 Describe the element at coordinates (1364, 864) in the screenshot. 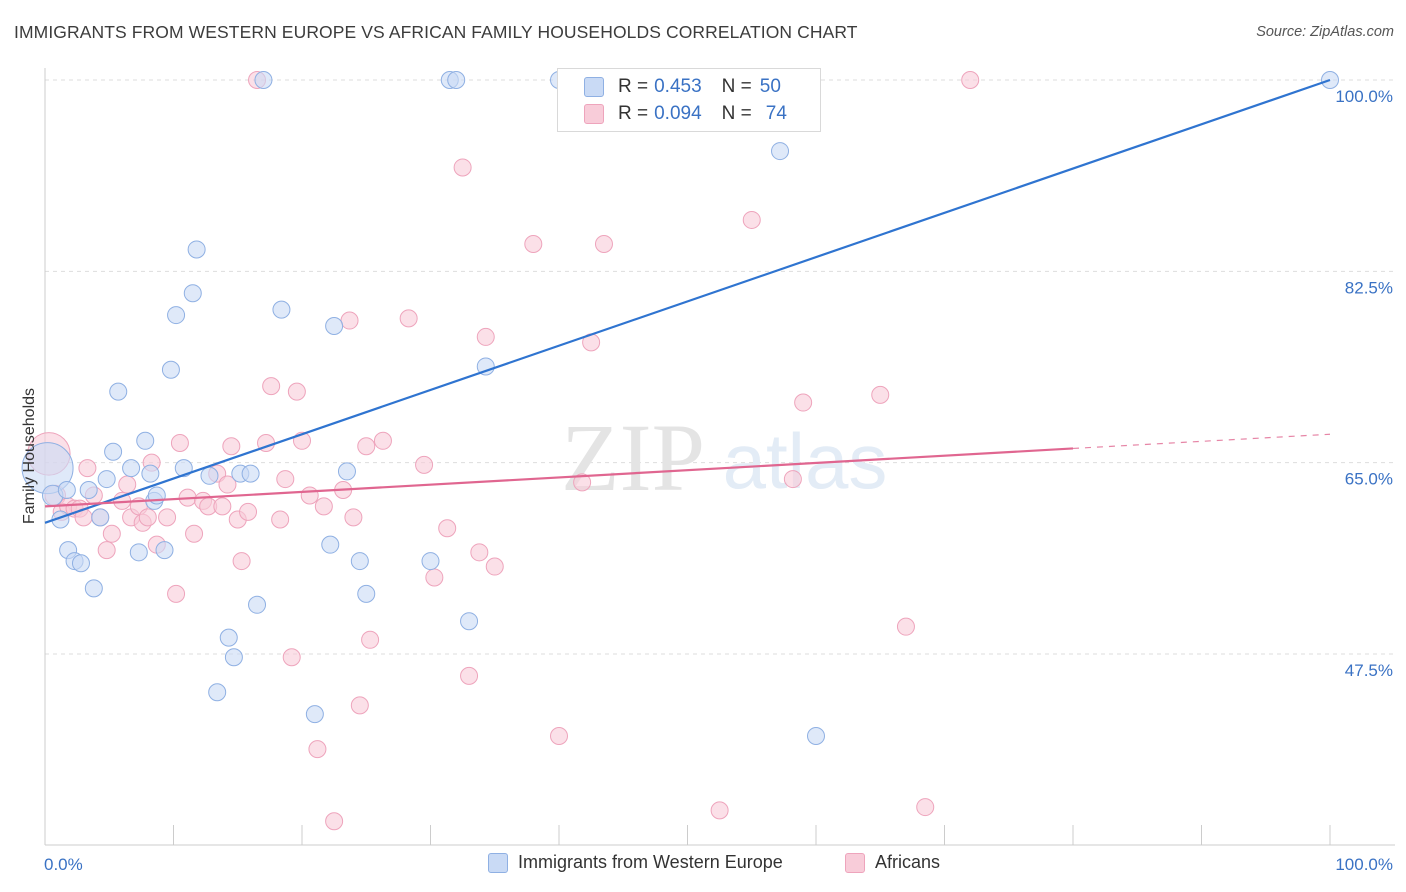

I see `x-tick-label-max: 100.0%` at that location.